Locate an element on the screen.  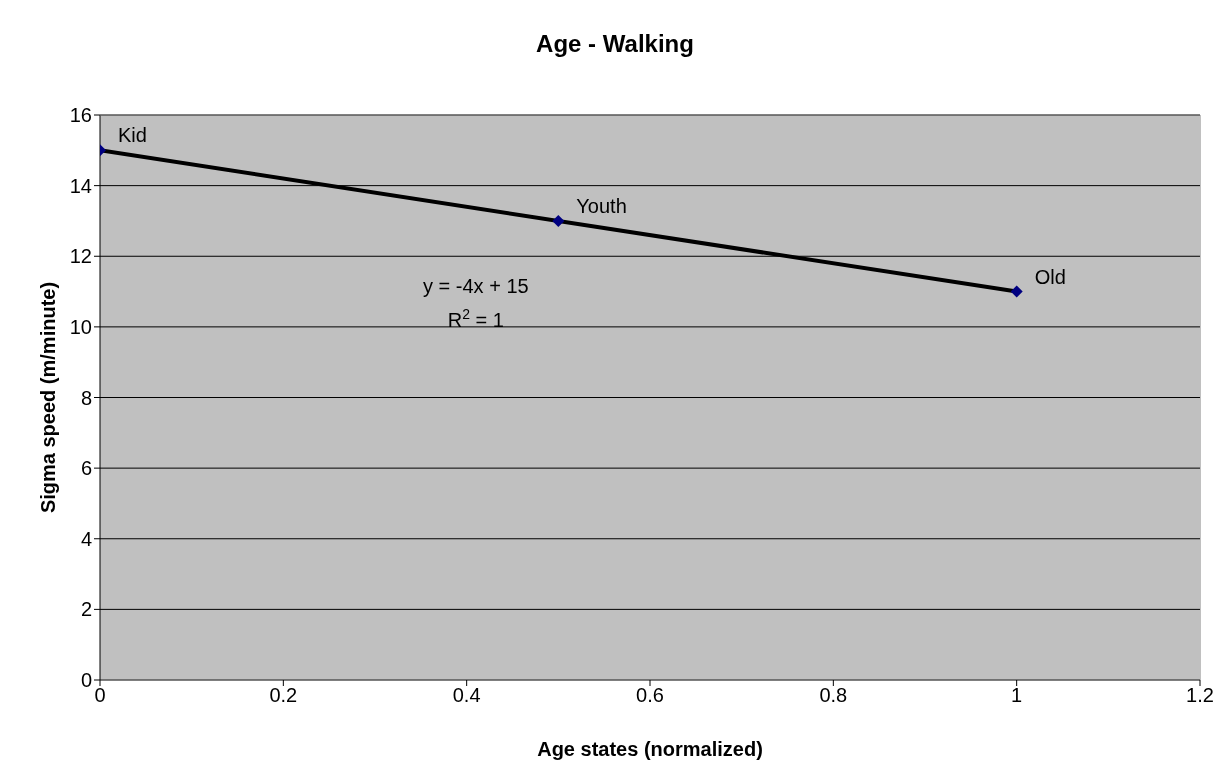
x-tick-label: 0.4 is located at coordinates (466, 695).